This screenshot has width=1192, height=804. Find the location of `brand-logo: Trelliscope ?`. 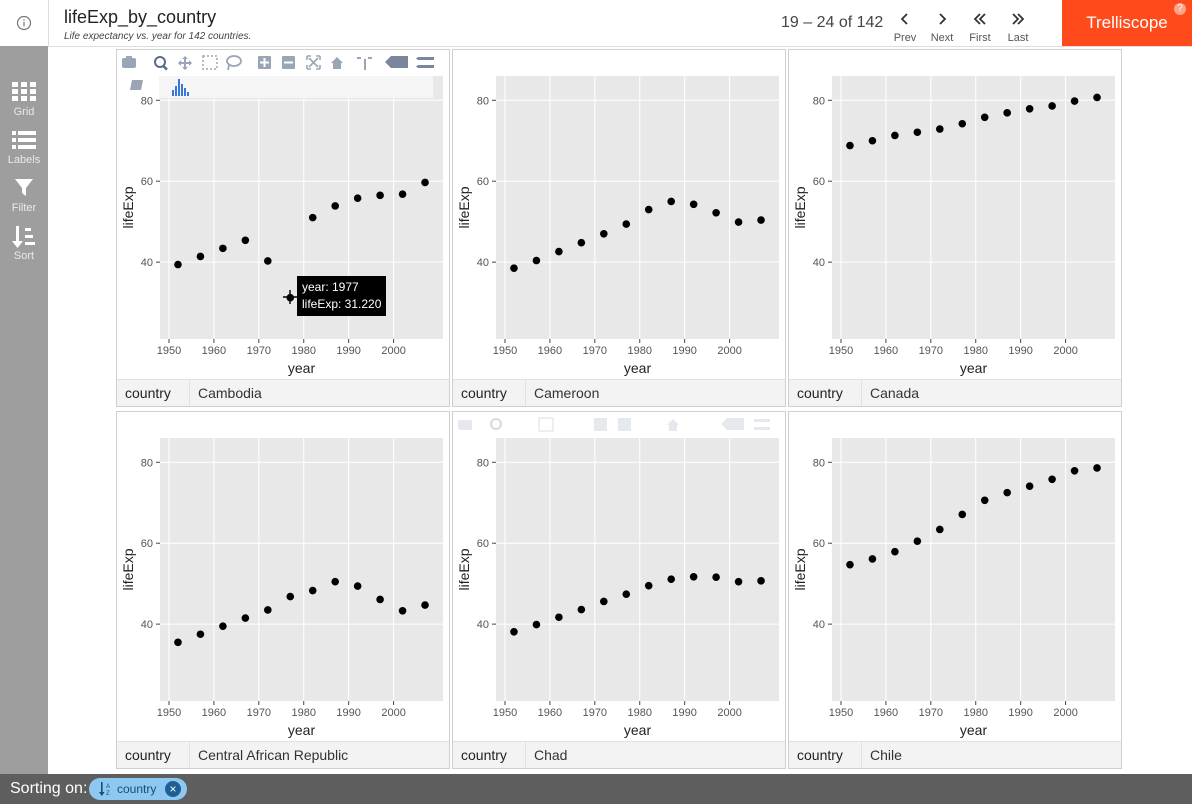

brand-logo: Trelliscope ? is located at coordinates (1127, 23).